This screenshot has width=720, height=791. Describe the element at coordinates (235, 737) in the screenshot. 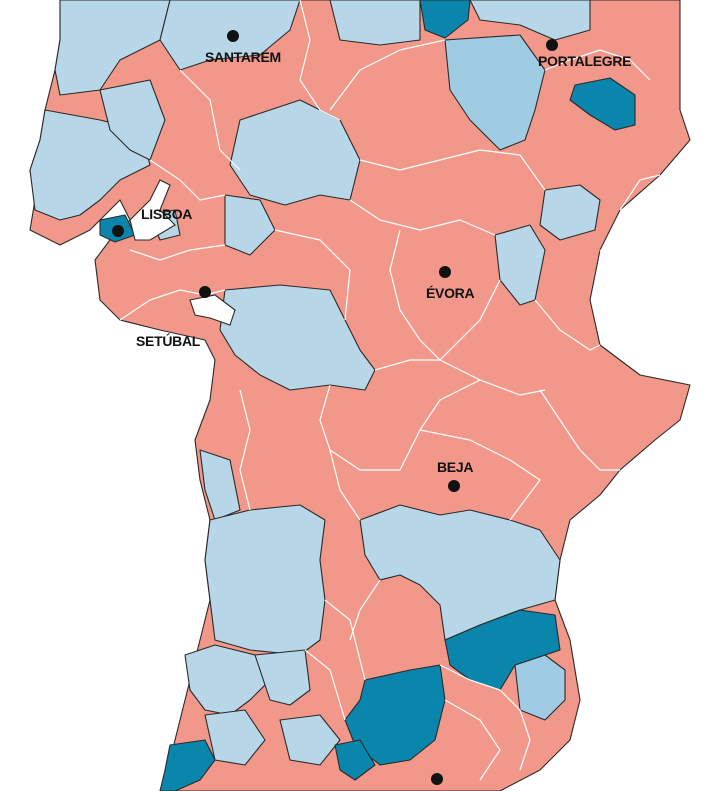

I see `region-lb-south-coast-a` at that location.